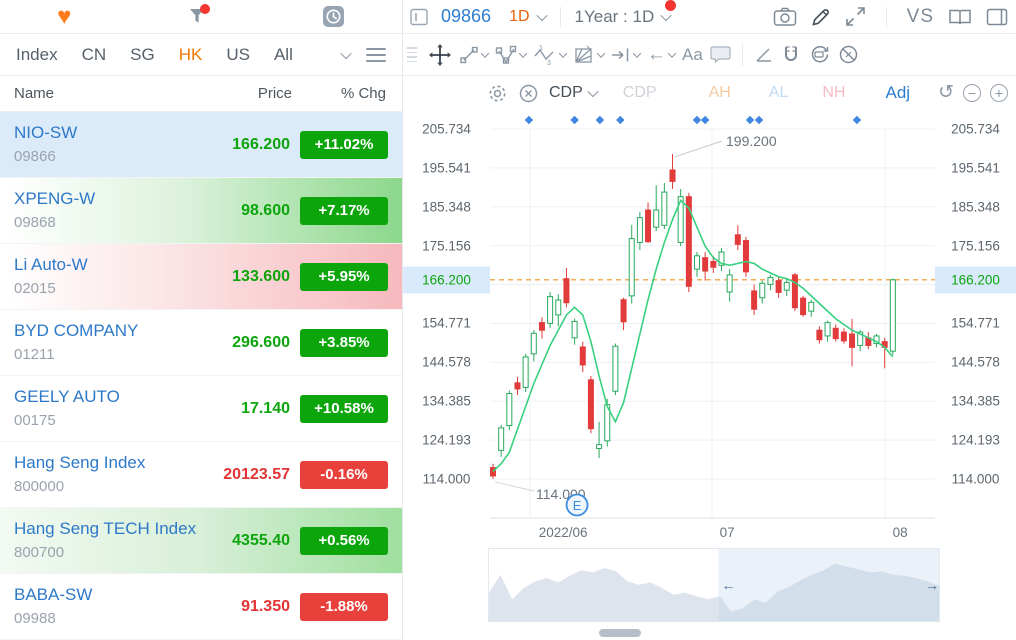 This screenshot has height=640, width=1016. Describe the element at coordinates (541, 15) in the screenshot. I see `period-chevron-icon` at that location.